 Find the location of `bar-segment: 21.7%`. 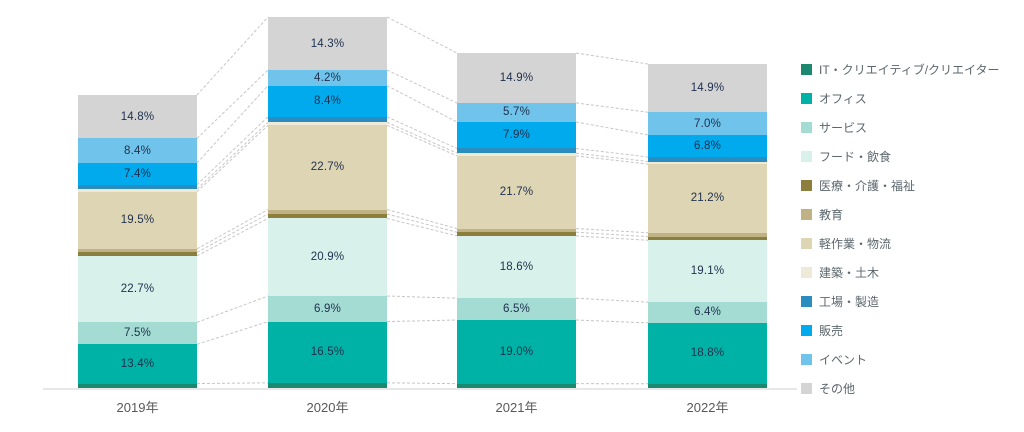

bar-segment: 21.7% is located at coordinates (516, 192).